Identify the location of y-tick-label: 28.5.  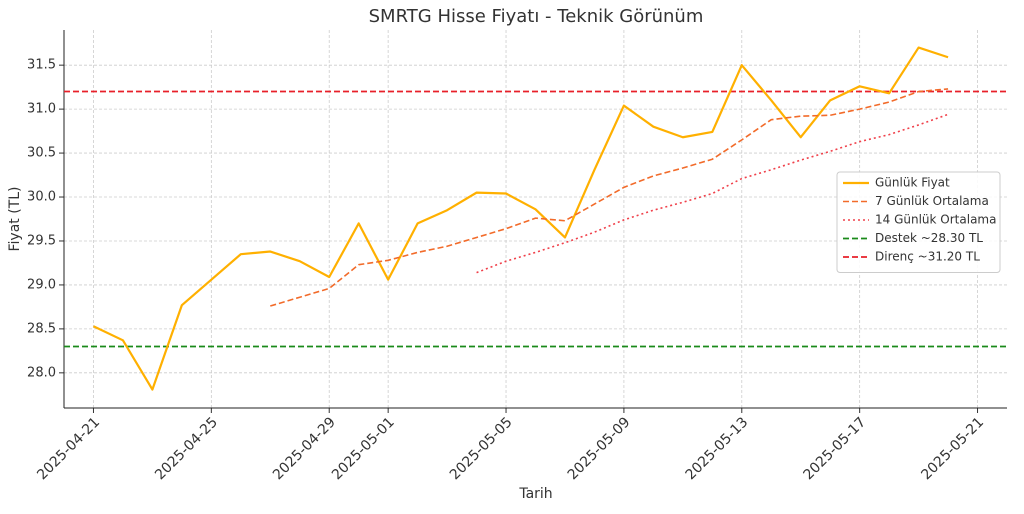
(41, 328).